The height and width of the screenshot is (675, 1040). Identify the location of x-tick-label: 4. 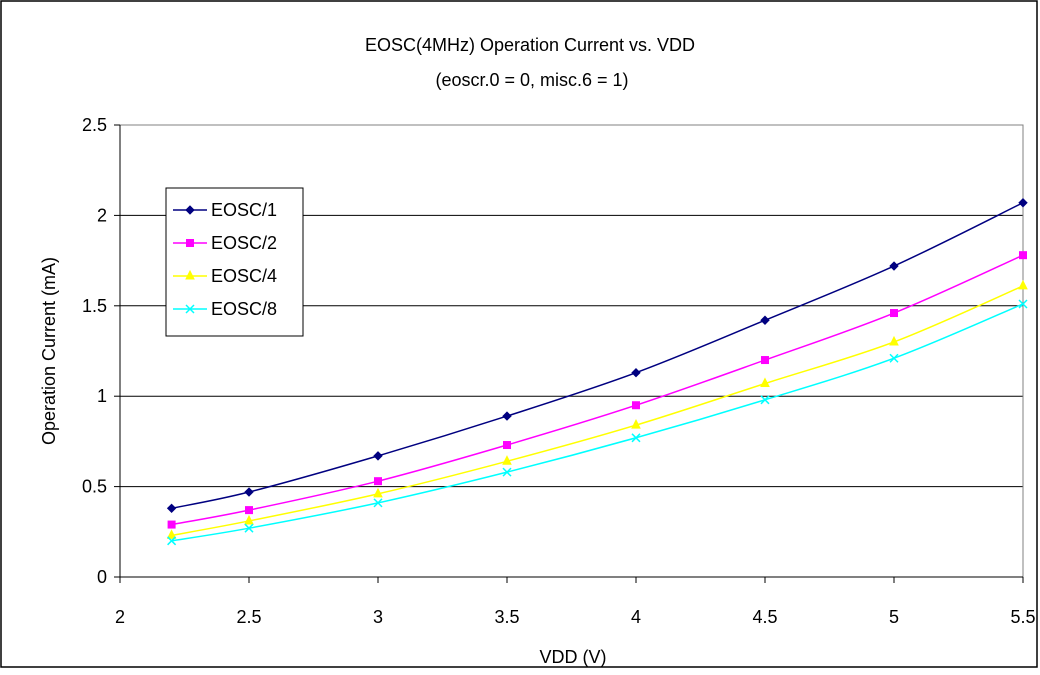
(636, 617).